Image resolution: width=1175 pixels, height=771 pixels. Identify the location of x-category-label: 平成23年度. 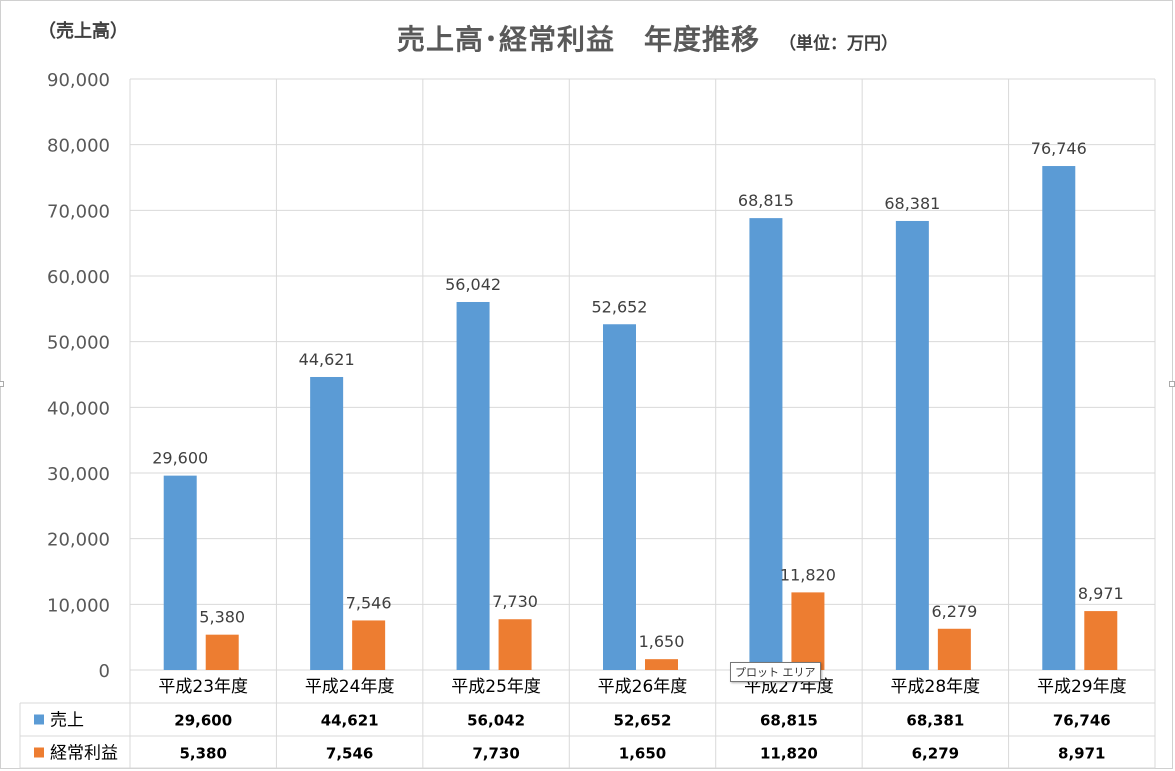
(203, 687).